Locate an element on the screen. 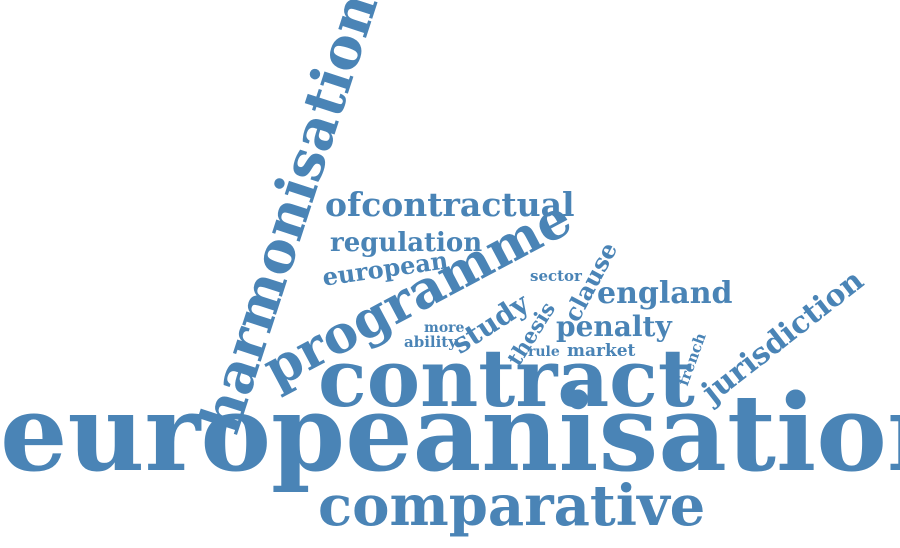 The image size is (900, 548). word-ofcontractual: ofcontractual is located at coordinates (450, 204).